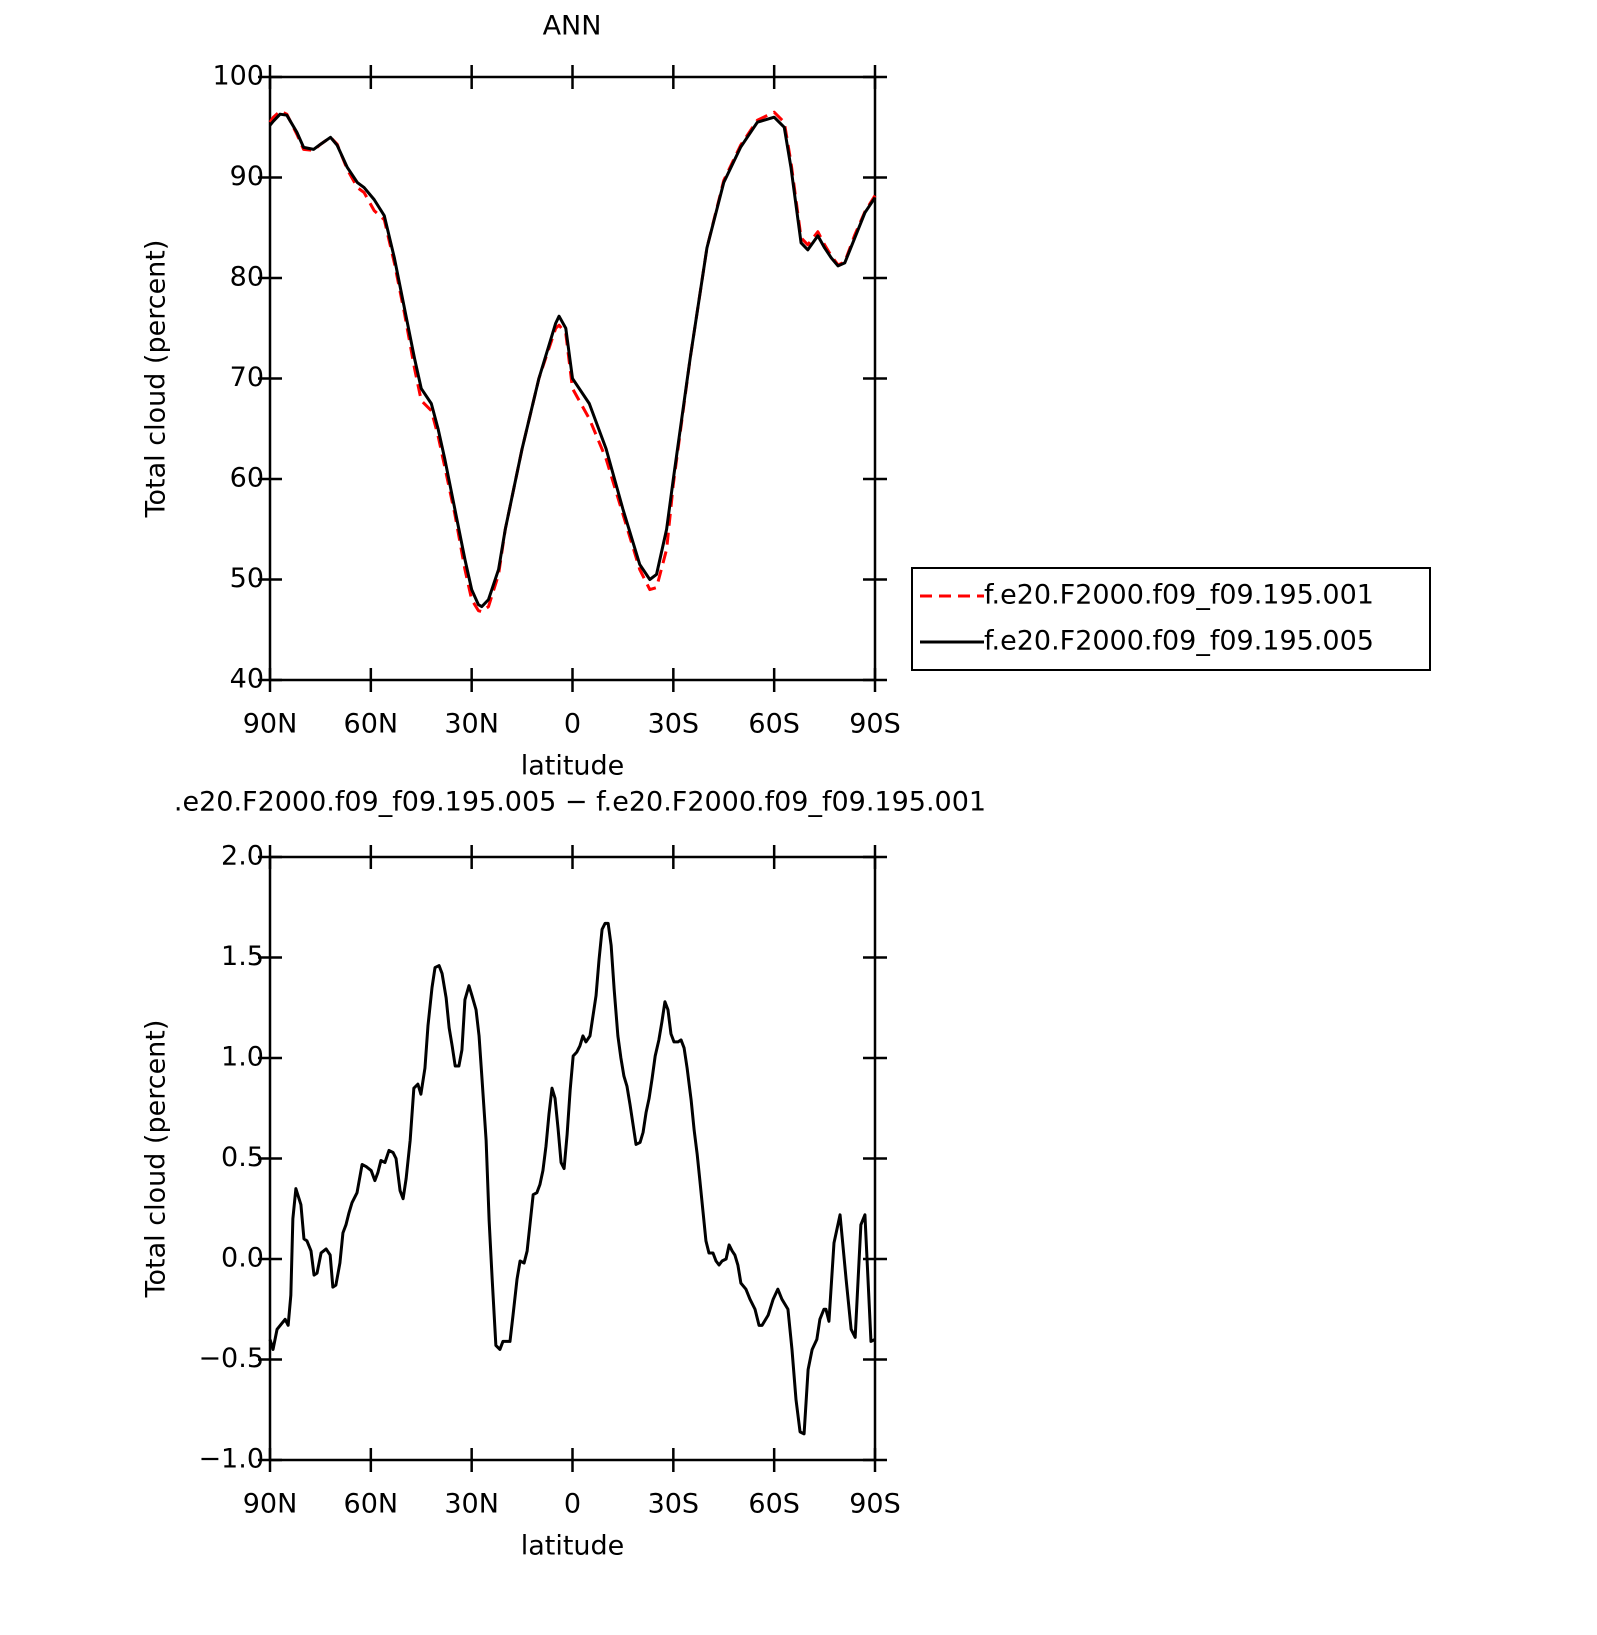 Image resolution: width=1597 pixels, height=1635 pixels. What do you see at coordinates (238, 76) in the screenshot?
I see `y-tick-label: 100` at bounding box center [238, 76].